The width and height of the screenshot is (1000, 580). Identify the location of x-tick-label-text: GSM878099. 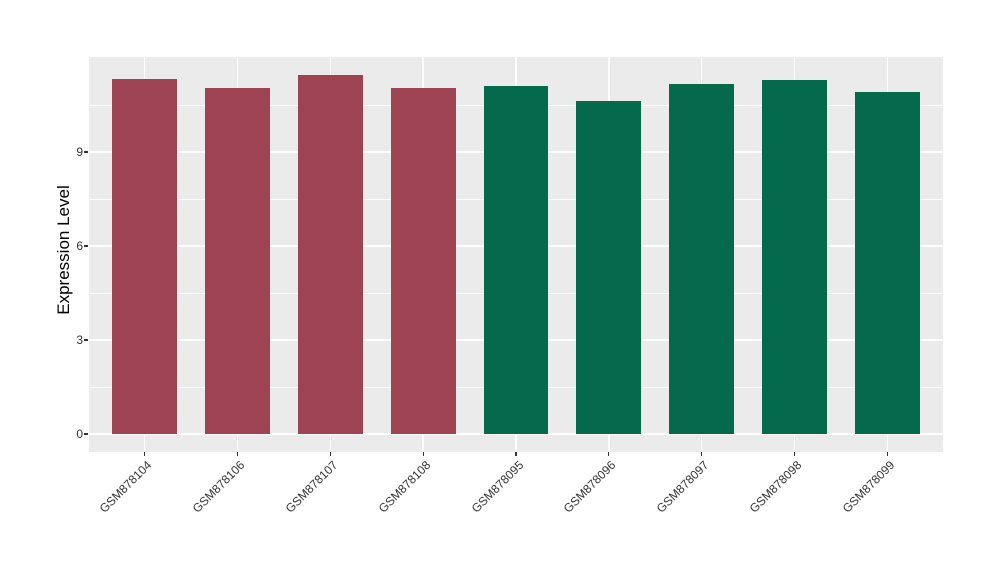
(868, 487).